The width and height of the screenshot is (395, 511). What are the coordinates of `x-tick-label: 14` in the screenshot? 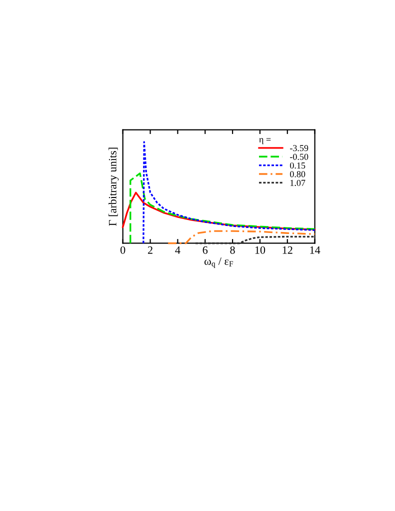 It's located at (315, 250).